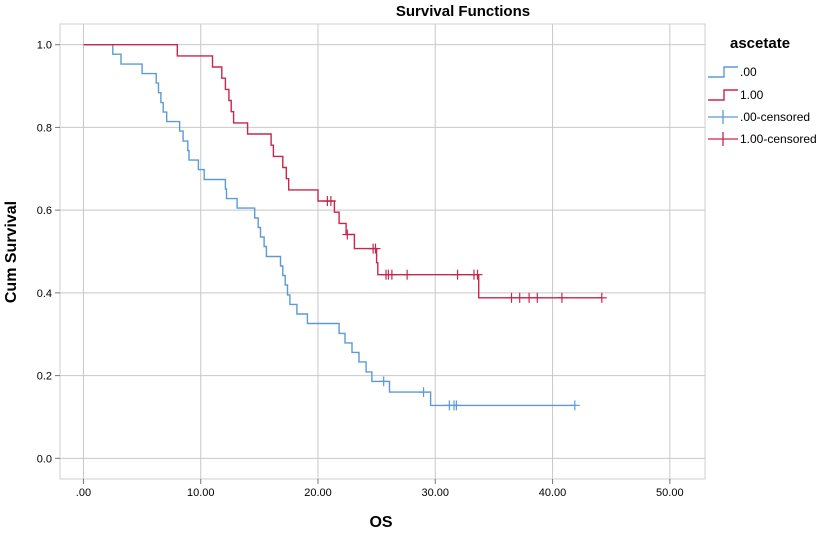 This screenshot has height=536, width=837. I want to click on x-tick-label: 10.00, so click(201, 493).